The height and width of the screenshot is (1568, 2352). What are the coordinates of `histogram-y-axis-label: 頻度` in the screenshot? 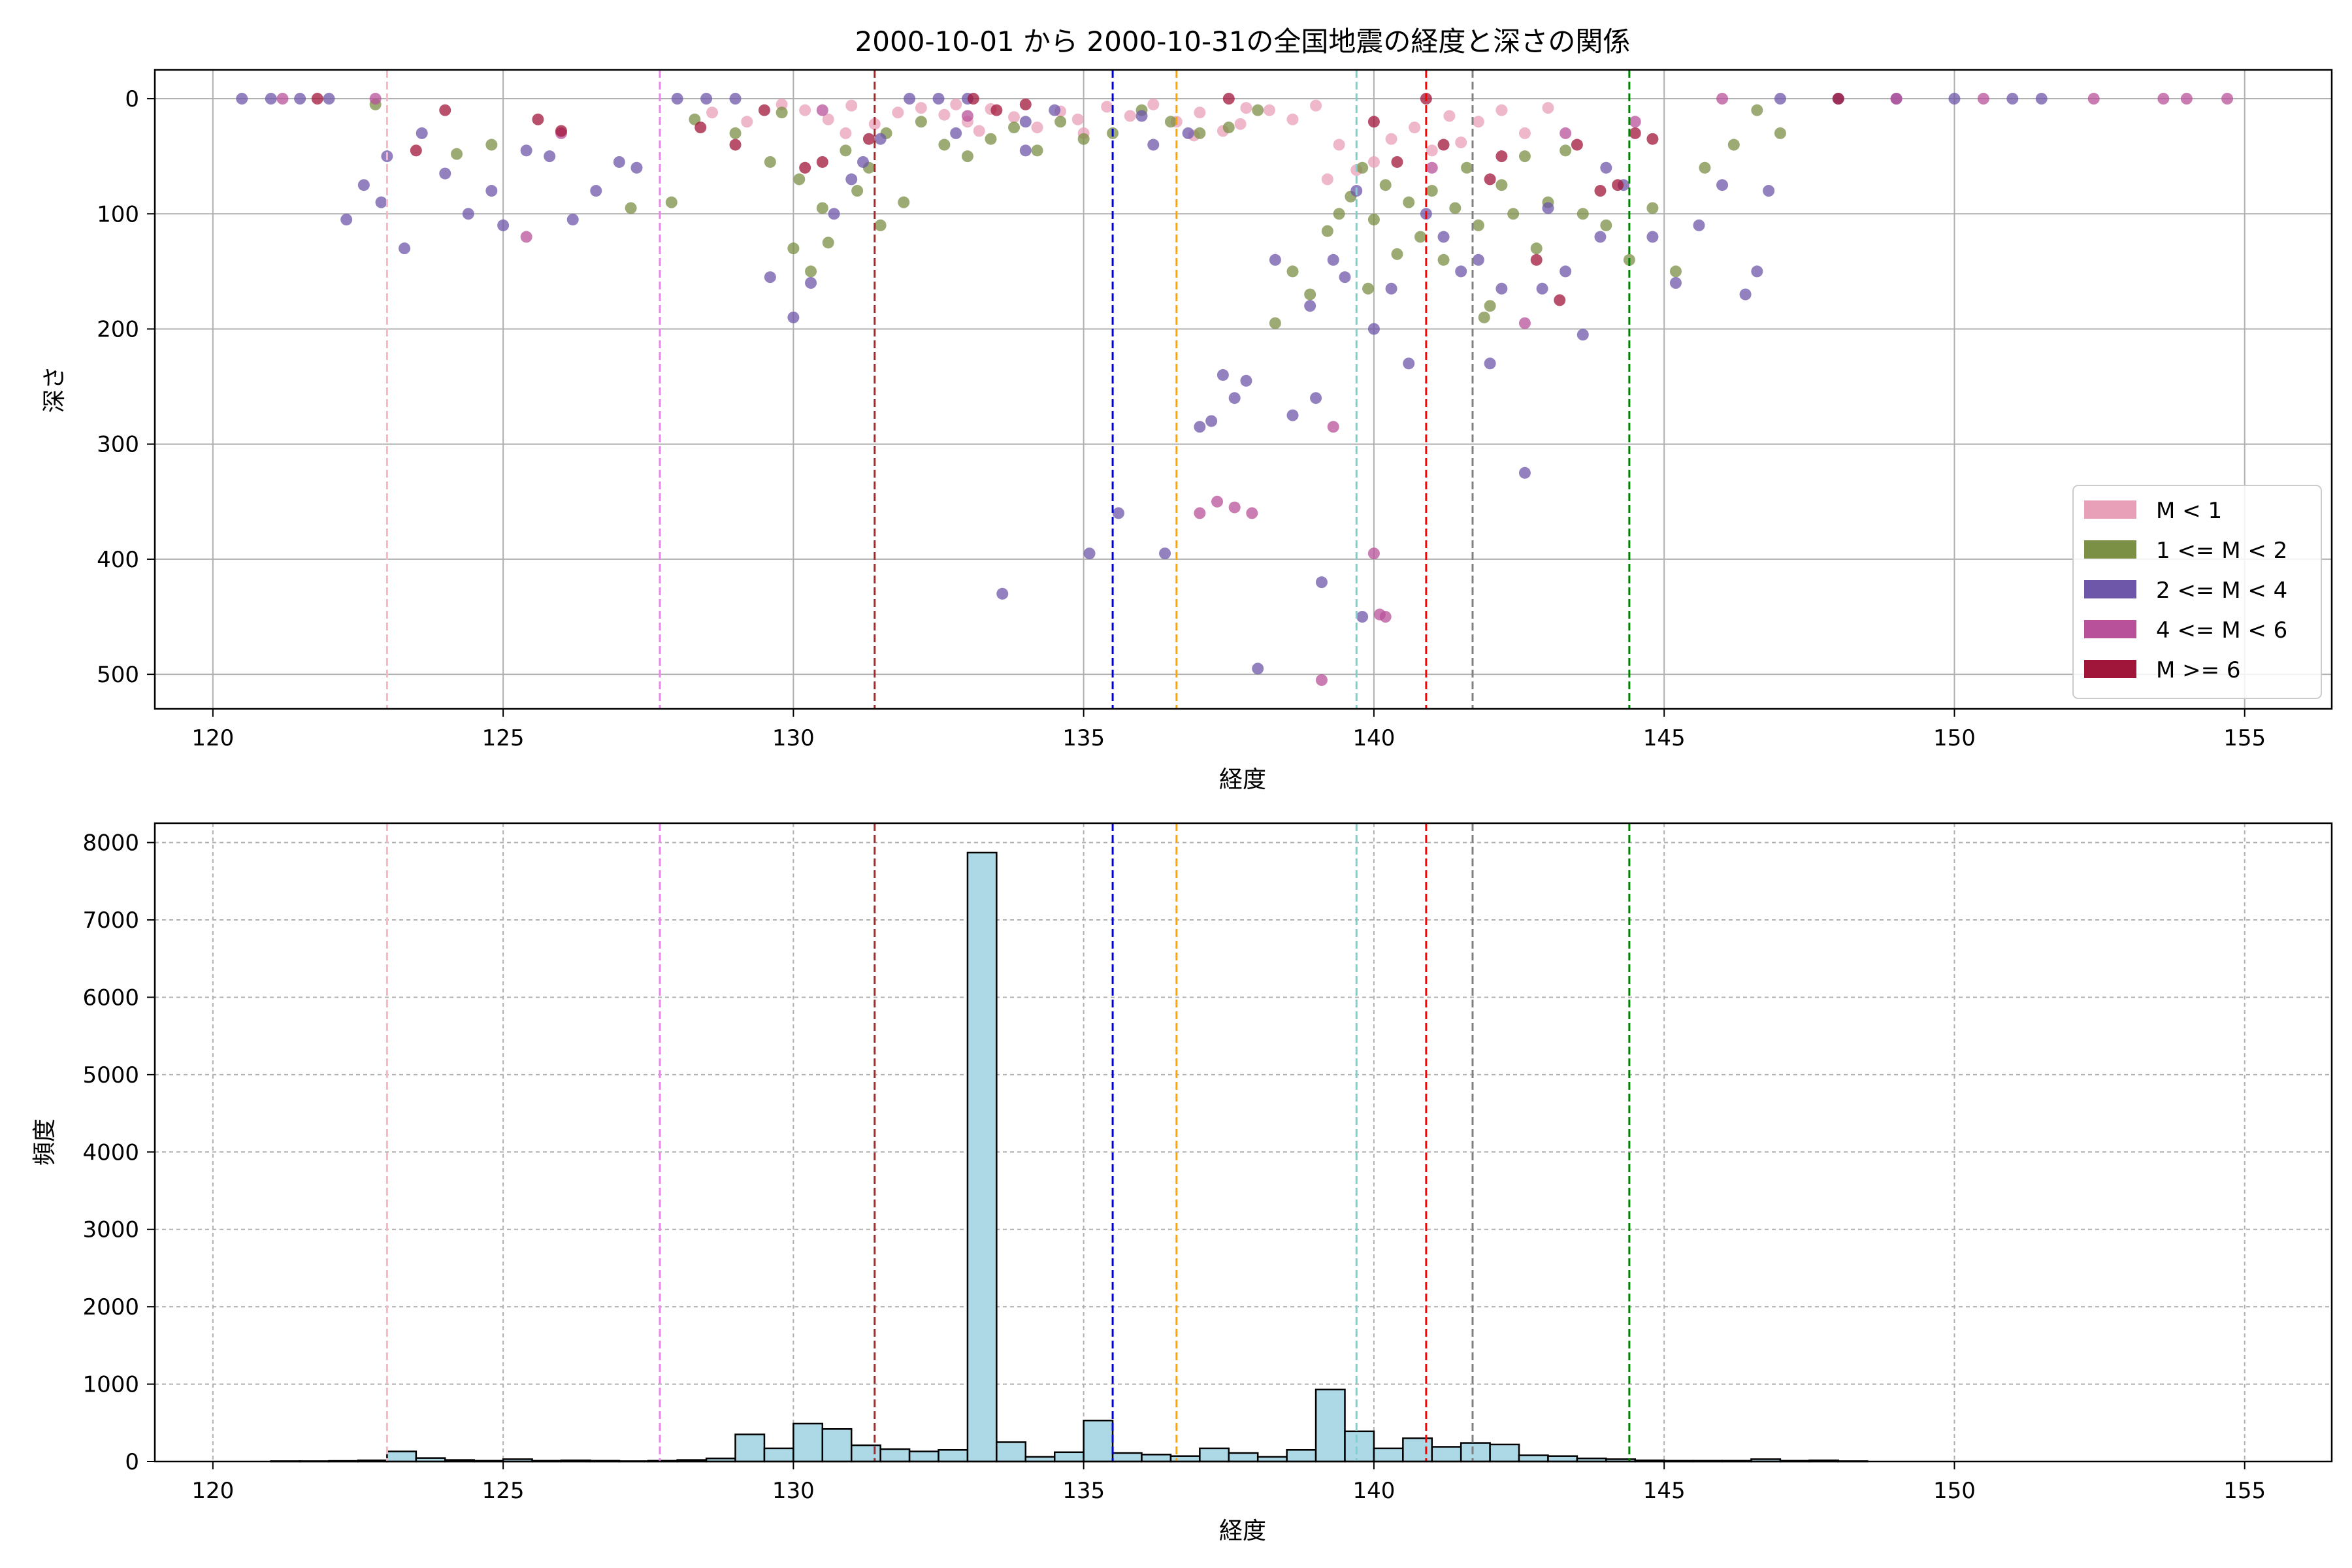 It's located at (44, 1142).